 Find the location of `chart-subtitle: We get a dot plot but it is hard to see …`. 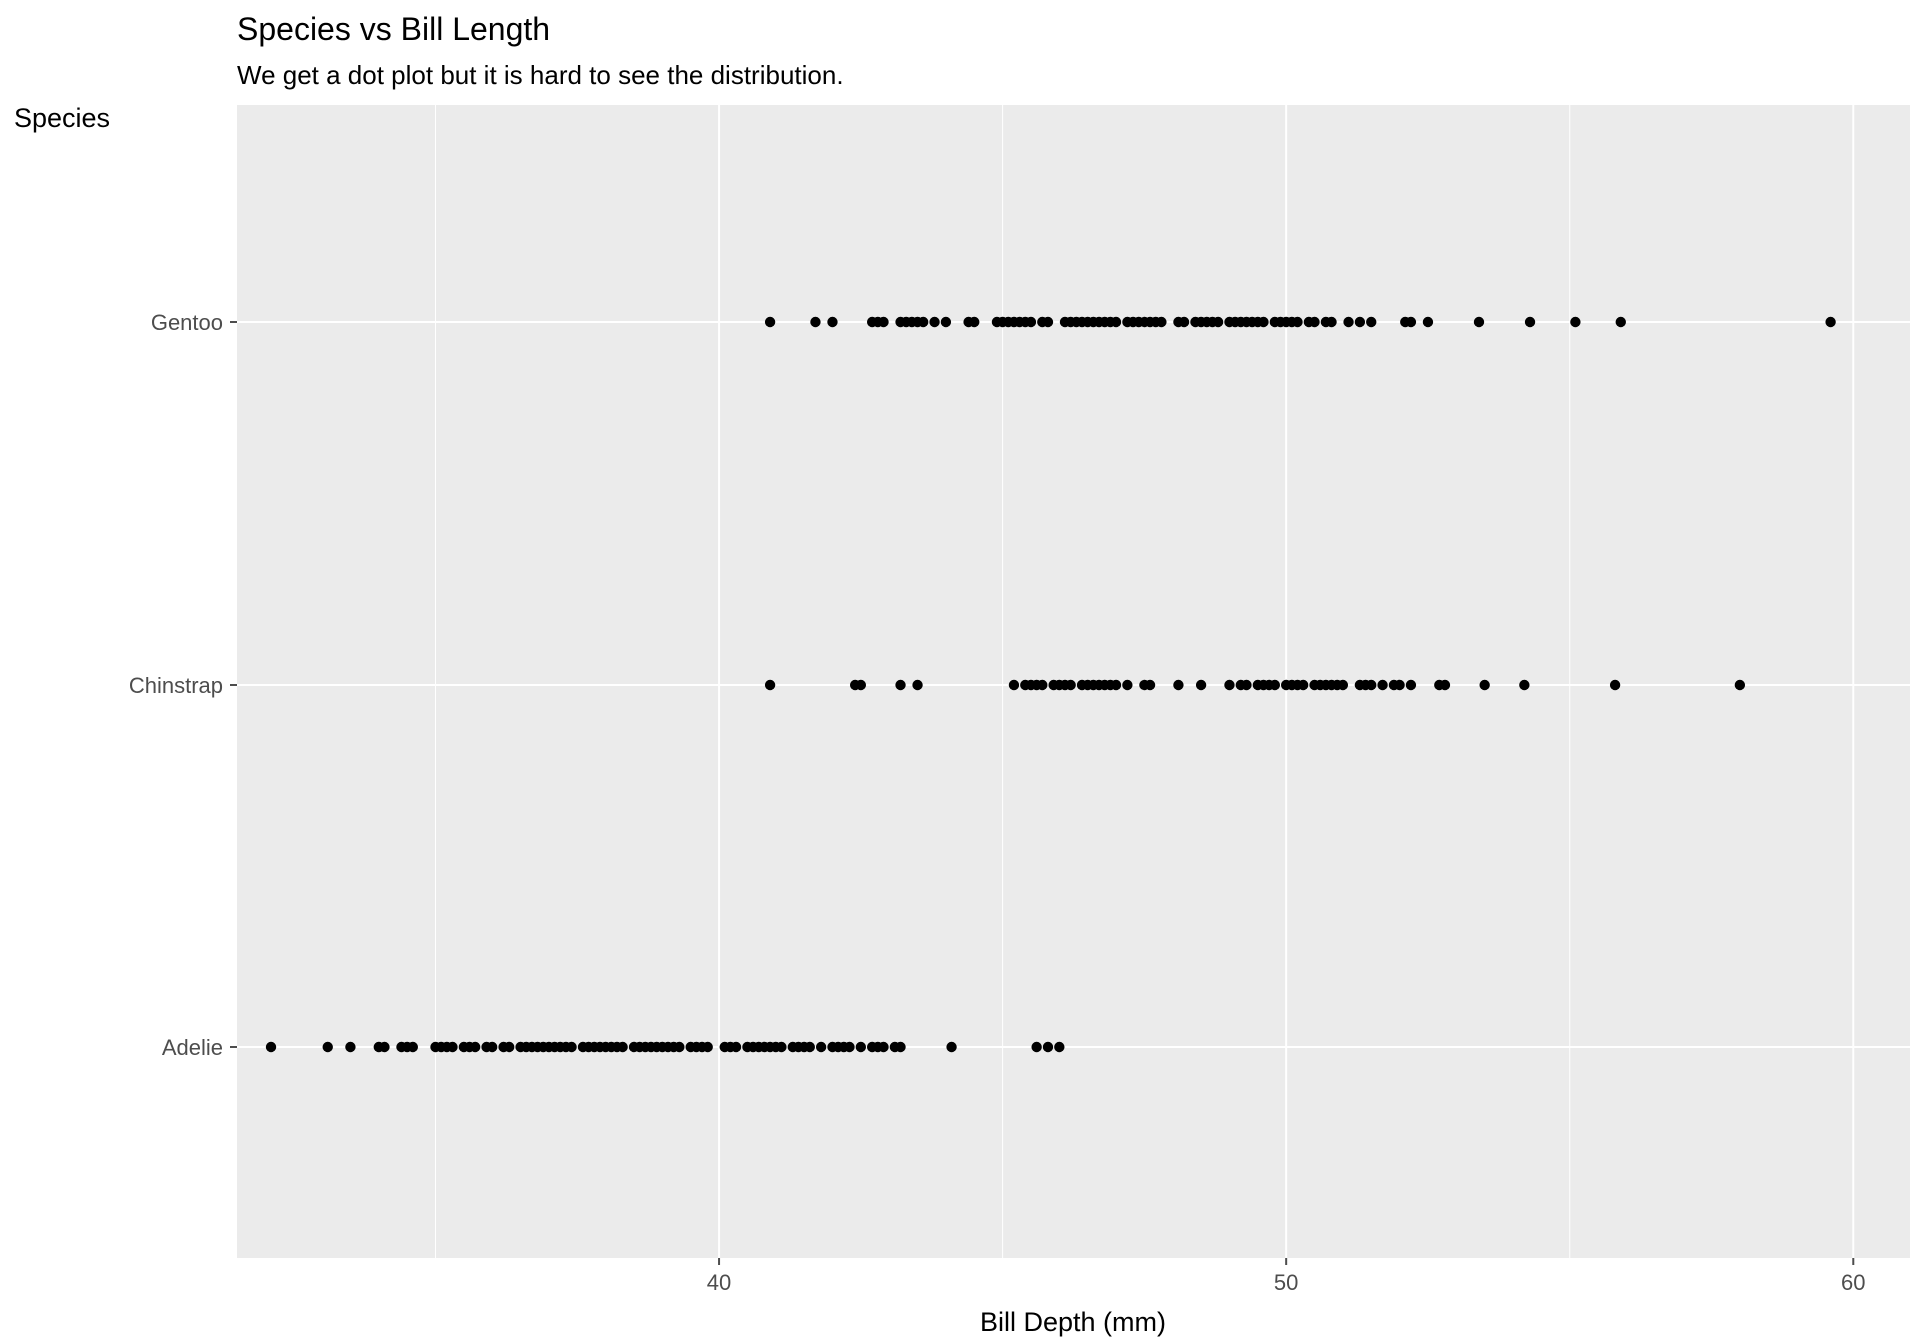

chart-subtitle: We get a dot plot but it is hard to see … is located at coordinates (540, 75).